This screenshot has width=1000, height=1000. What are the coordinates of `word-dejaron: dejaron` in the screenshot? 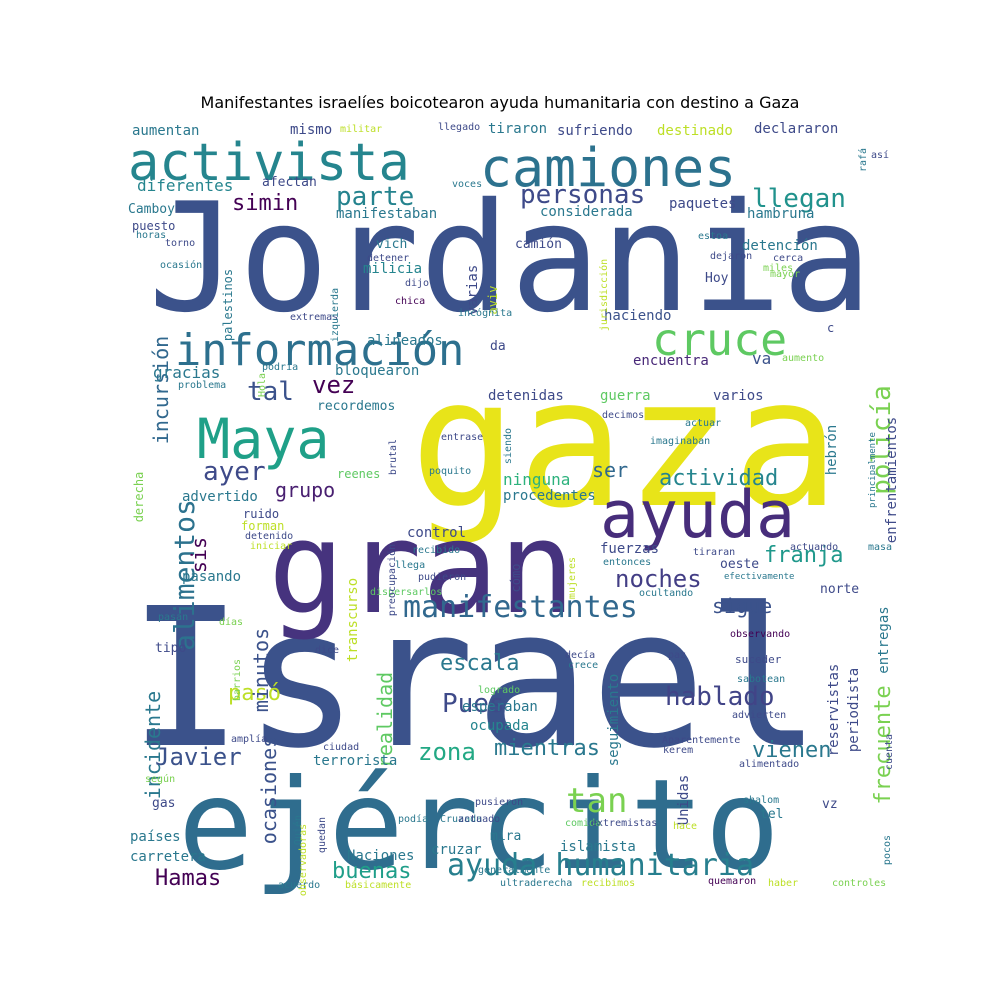 It's located at (731, 256).